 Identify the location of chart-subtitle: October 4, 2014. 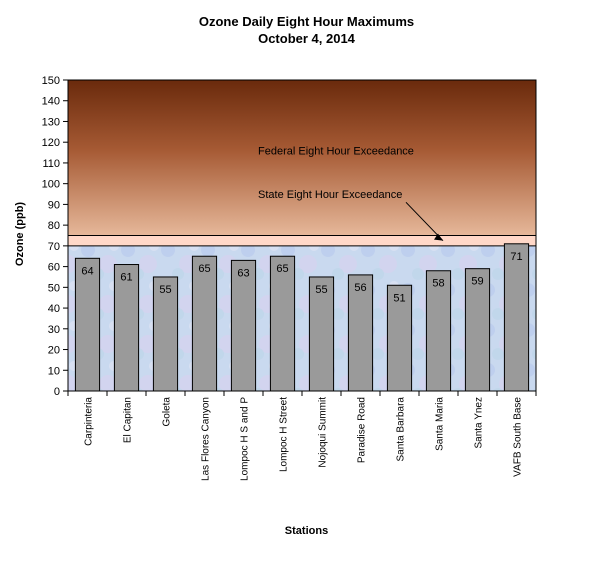
(306, 38).